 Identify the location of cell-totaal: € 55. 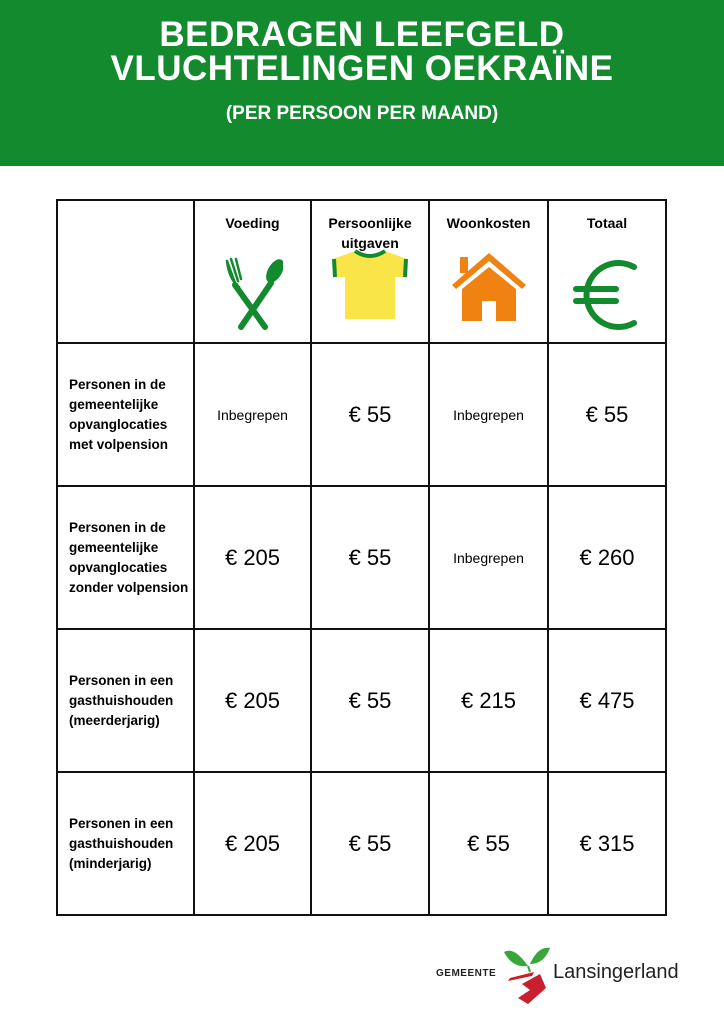
(607, 414).